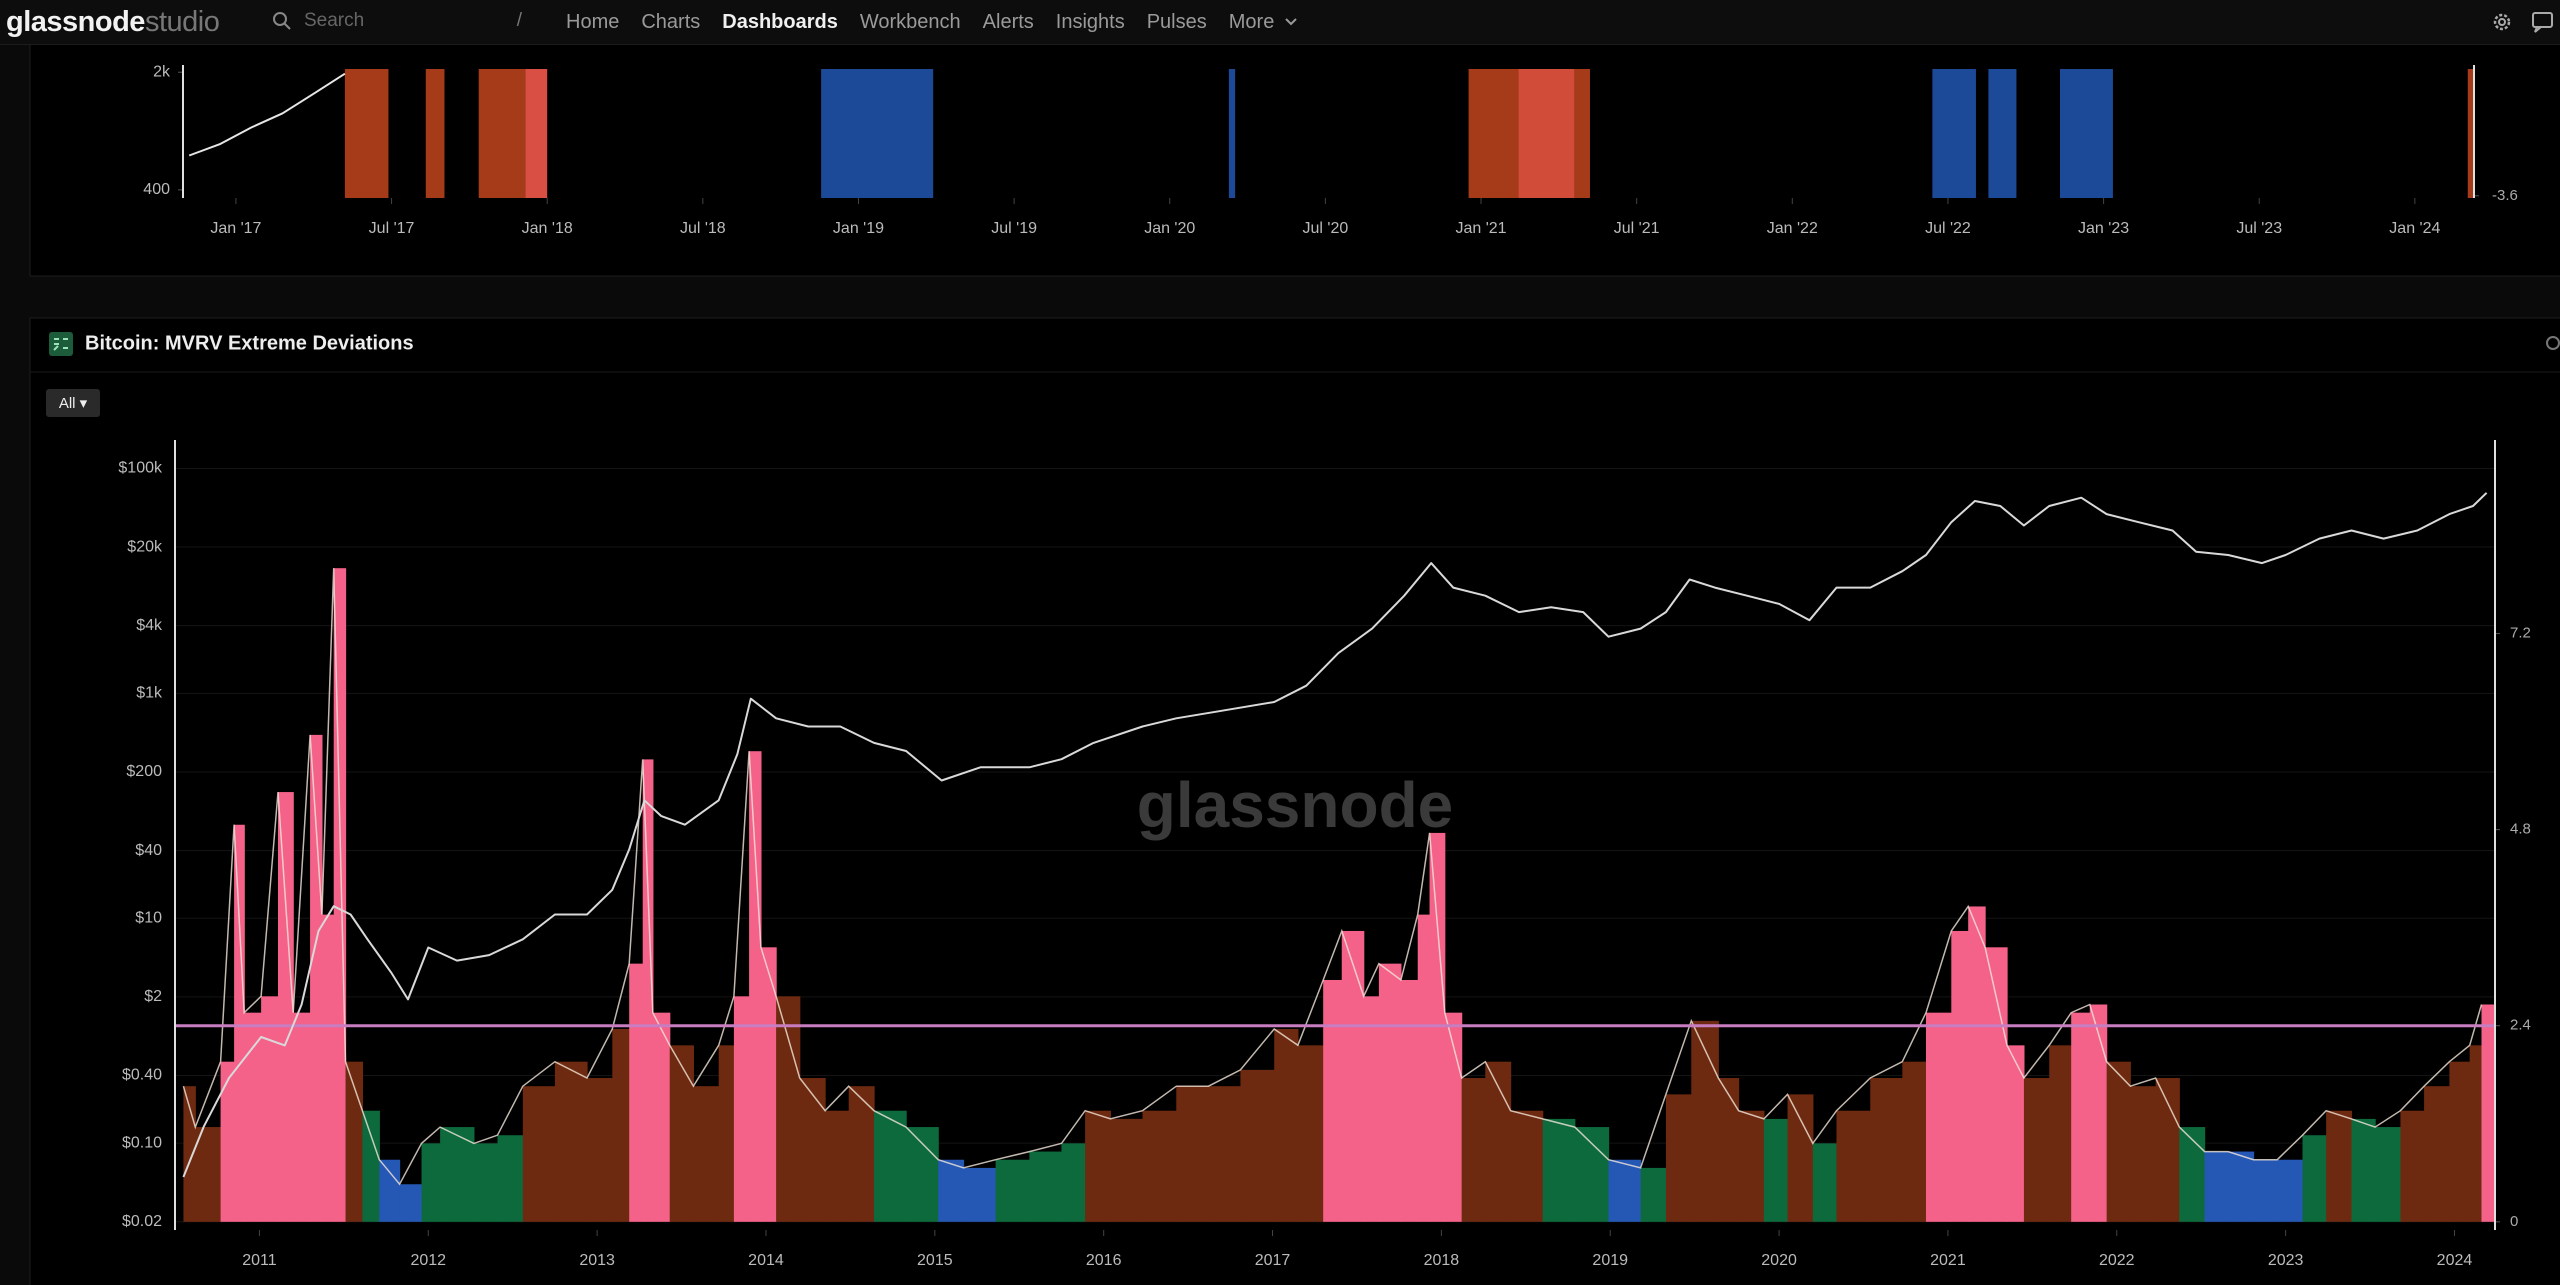 The image size is (2560, 1285). What do you see at coordinates (2505, 195) in the screenshot?
I see `y2-tick-label: -3.6` at bounding box center [2505, 195].